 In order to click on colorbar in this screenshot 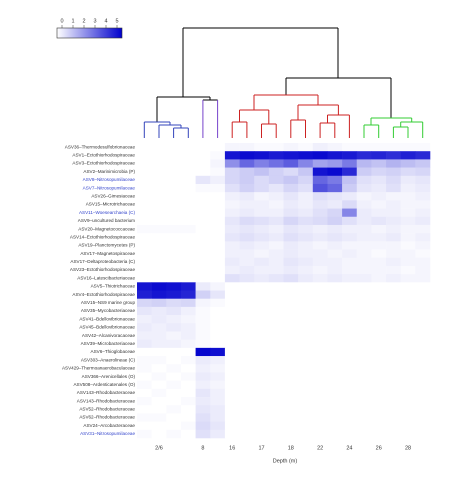, I will do `click(89, 33)`.